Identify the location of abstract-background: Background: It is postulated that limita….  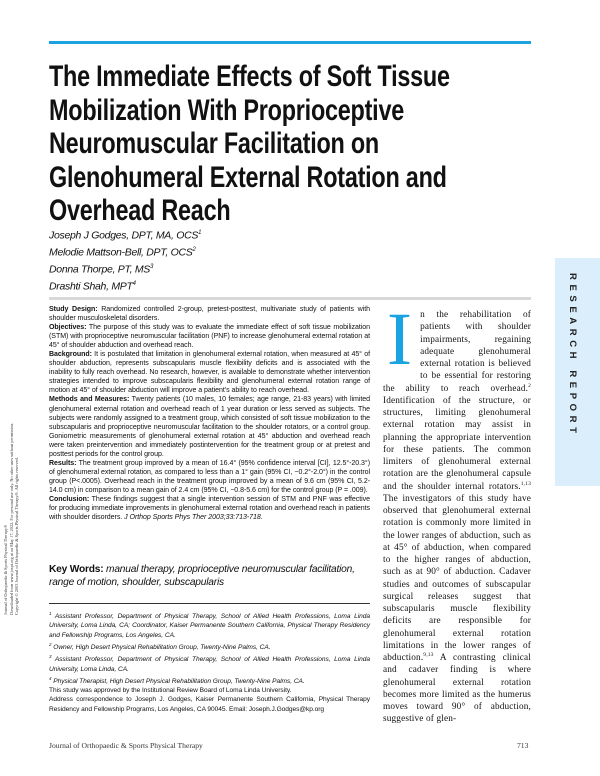
(209, 373).